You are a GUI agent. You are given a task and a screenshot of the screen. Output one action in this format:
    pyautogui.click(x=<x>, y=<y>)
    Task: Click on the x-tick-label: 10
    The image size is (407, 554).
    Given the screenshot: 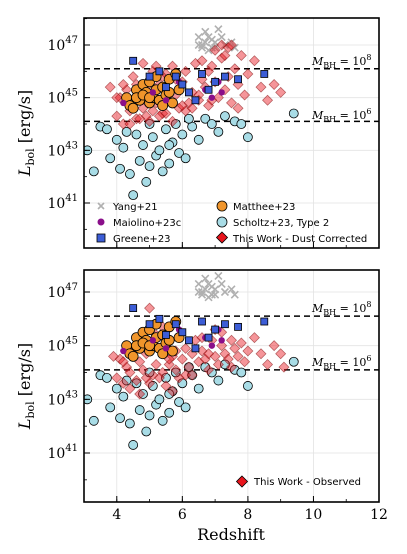 What is the action you would take?
    pyautogui.click(x=314, y=515)
    